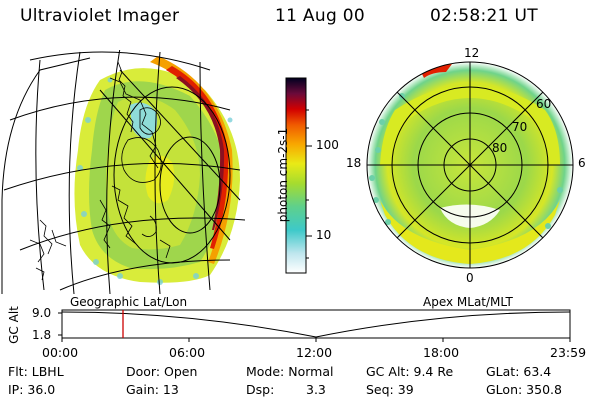  I want to click on altitude-trace, so click(316, 324).